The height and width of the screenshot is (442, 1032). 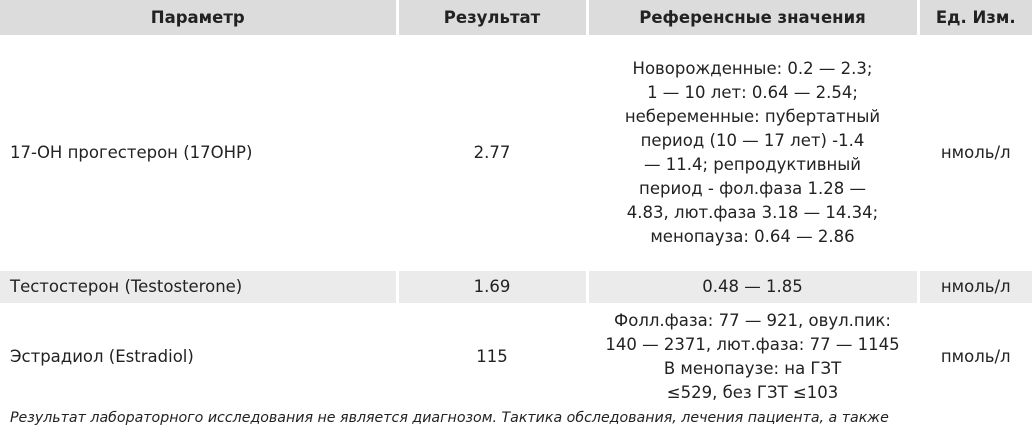 What do you see at coordinates (752, 368) in the screenshot?
I see `reference-line: В менопаузе: на ГЗТ` at bounding box center [752, 368].